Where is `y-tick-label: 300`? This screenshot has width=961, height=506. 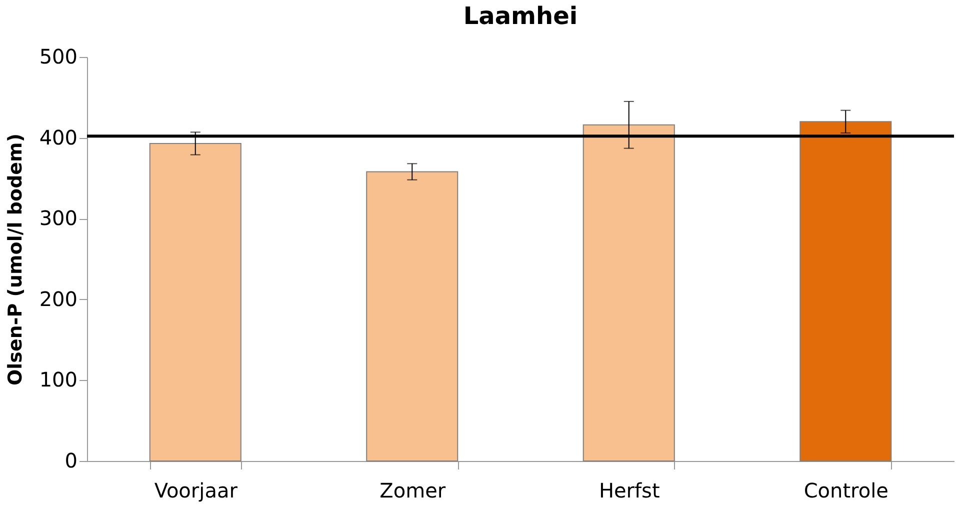 y-tick-label: 300 is located at coordinates (58, 218).